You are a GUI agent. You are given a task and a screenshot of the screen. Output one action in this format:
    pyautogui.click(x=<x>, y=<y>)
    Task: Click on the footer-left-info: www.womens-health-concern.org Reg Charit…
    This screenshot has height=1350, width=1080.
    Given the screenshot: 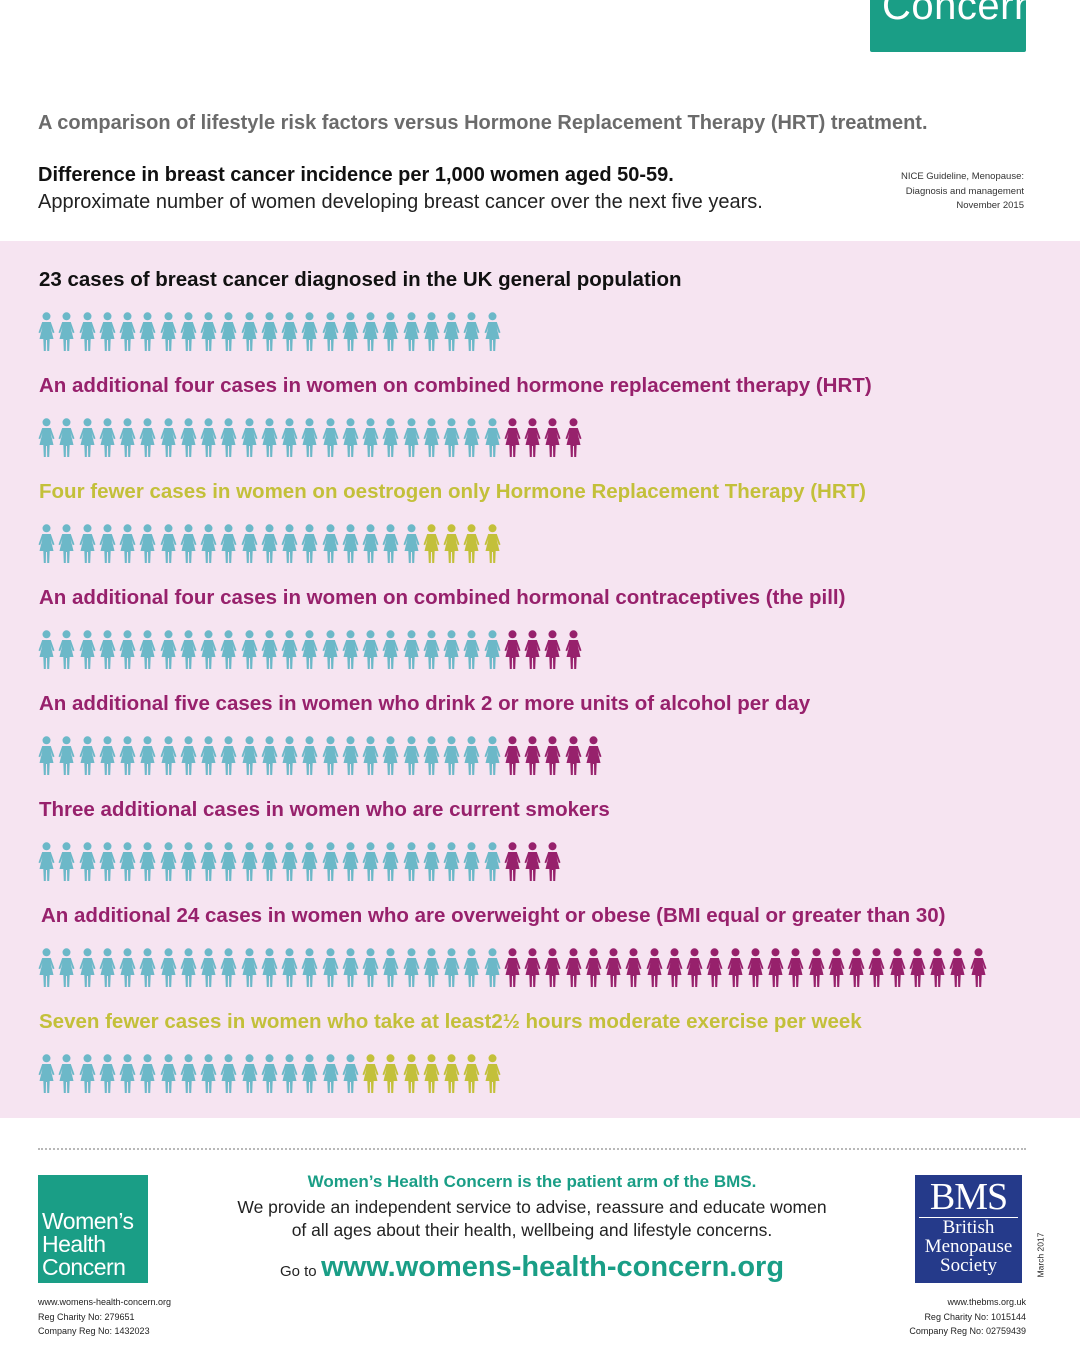 What is the action you would take?
    pyautogui.click(x=104, y=1317)
    